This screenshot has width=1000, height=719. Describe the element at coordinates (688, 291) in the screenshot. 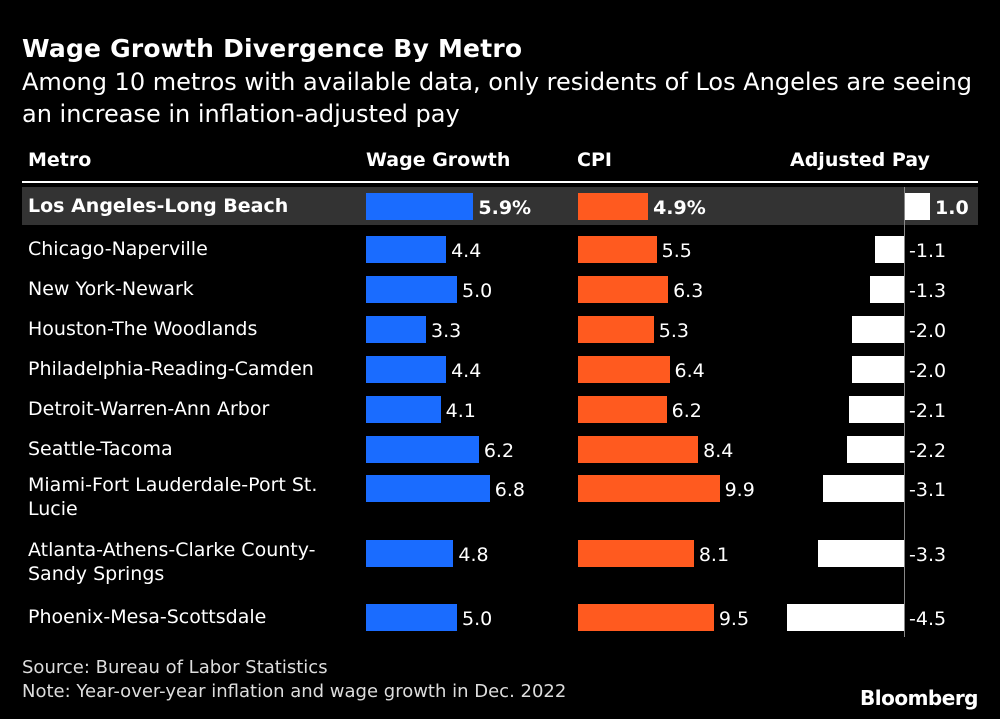

I see `cpi-label: 6.3` at that location.